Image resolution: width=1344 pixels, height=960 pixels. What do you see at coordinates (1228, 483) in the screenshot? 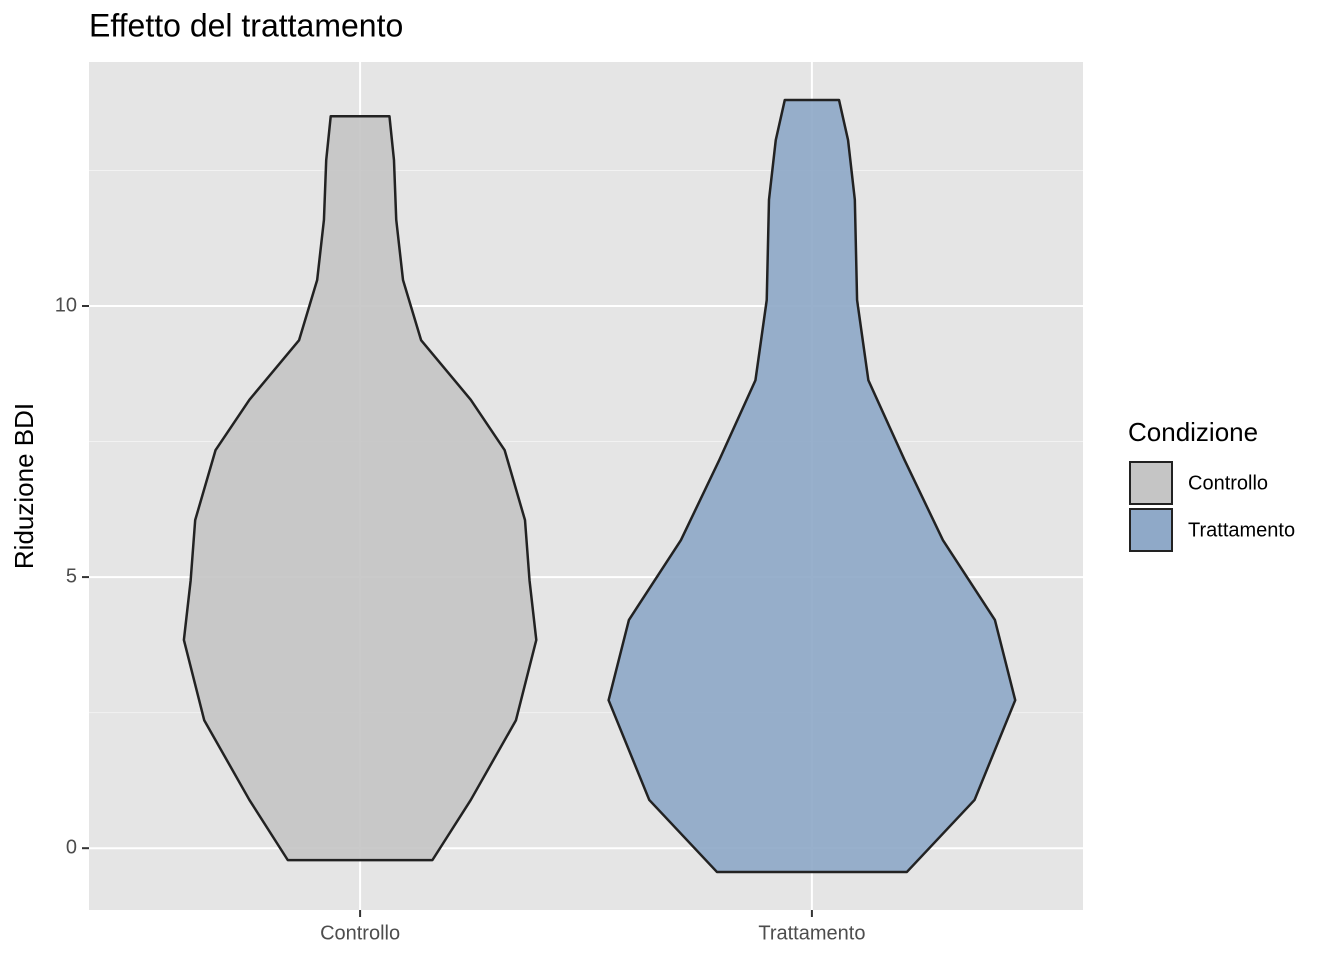
I see `legend-label: Controllo` at bounding box center [1228, 483].